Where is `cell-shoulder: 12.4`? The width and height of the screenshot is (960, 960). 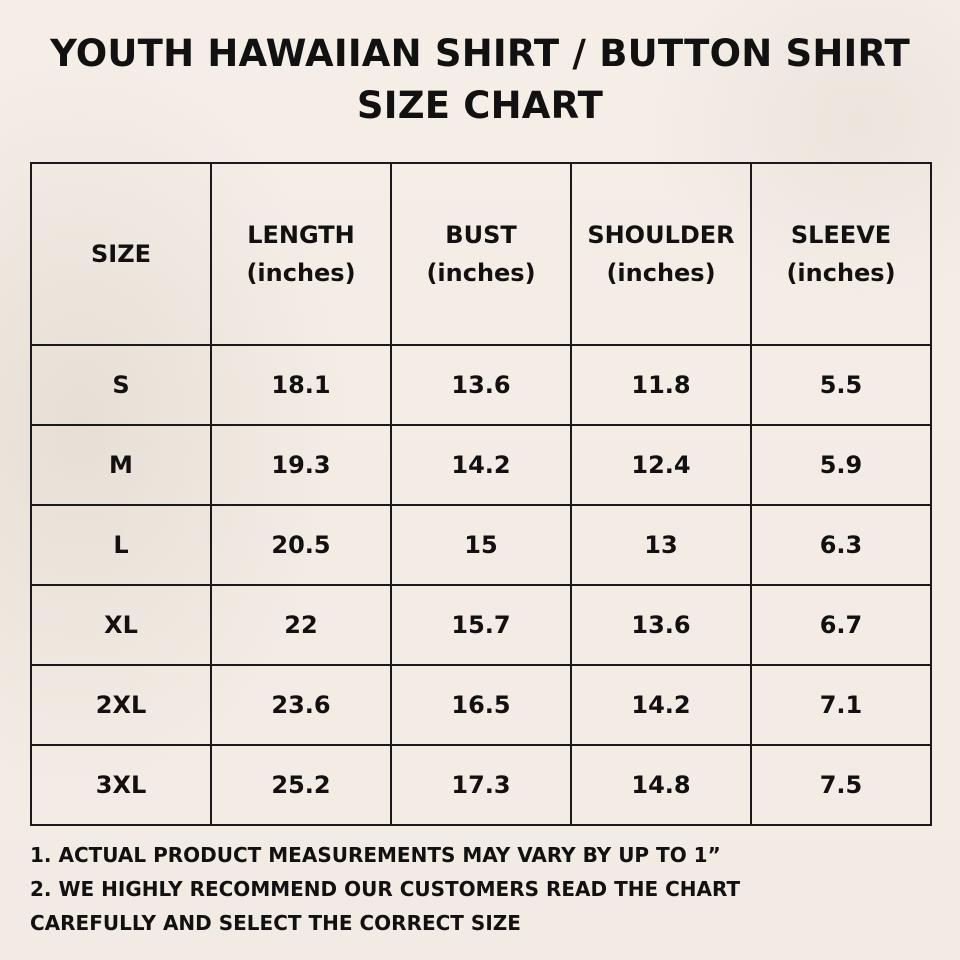
cell-shoulder: 12.4 is located at coordinates (661, 465).